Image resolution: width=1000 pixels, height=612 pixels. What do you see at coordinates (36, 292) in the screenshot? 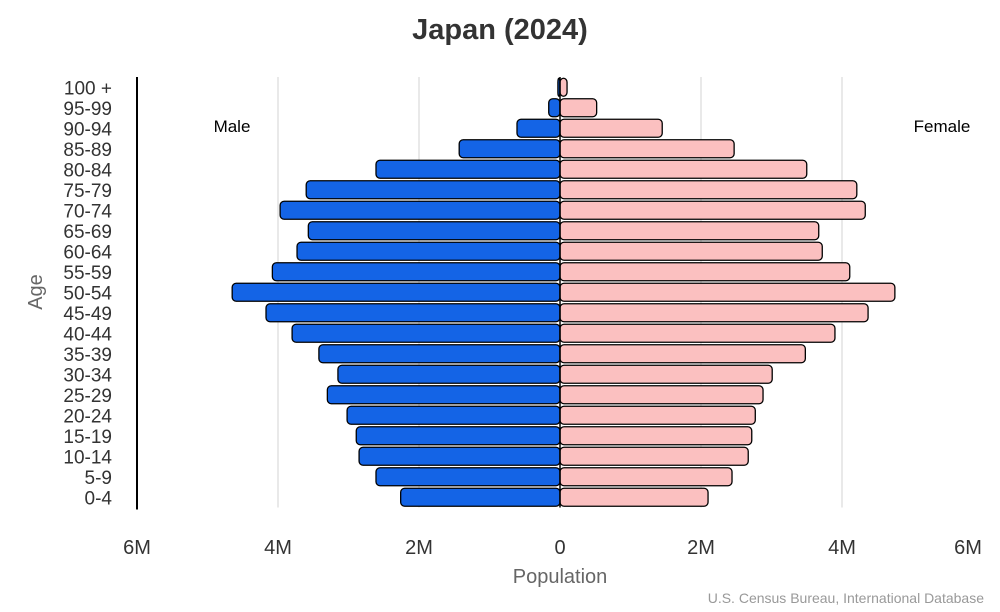
I see `y-axis-label: Age` at bounding box center [36, 292].